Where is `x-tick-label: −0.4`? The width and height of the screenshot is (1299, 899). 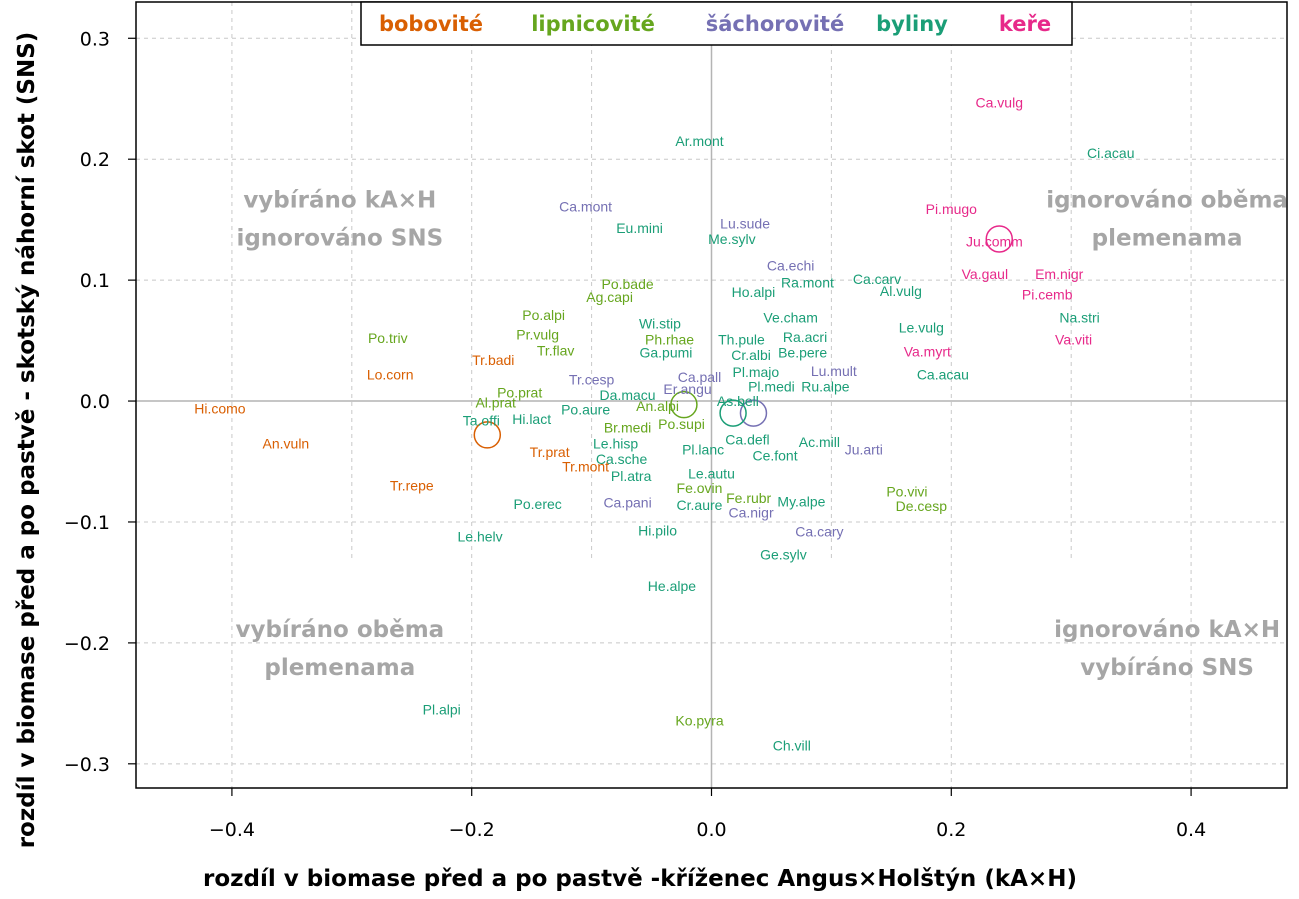
x-tick-label: −0.4 is located at coordinates (232, 830).